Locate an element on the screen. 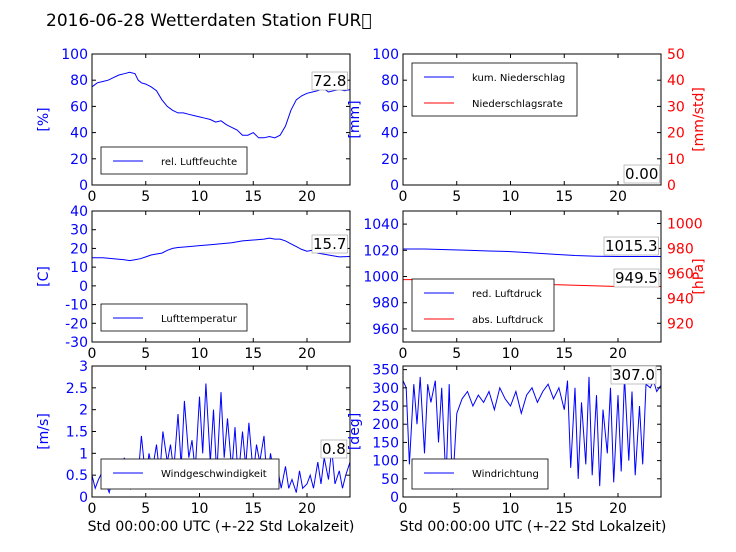 Image resolution: width=736 pixels, height=552 pixels. y2-tick-label: 920 is located at coordinates (680, 324).